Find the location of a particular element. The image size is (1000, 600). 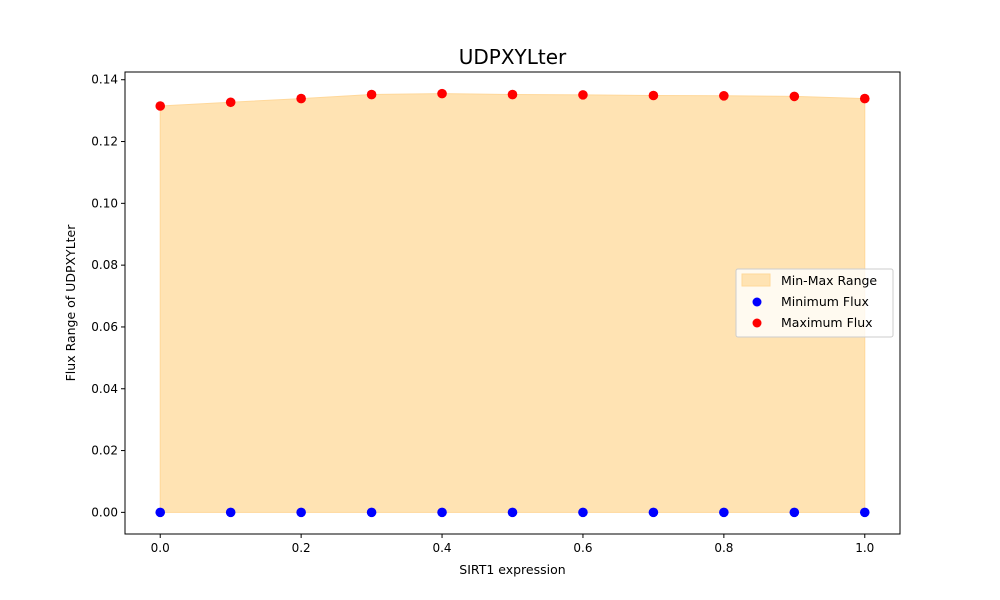

x-tick-label: 0.8 is located at coordinates (723, 548).